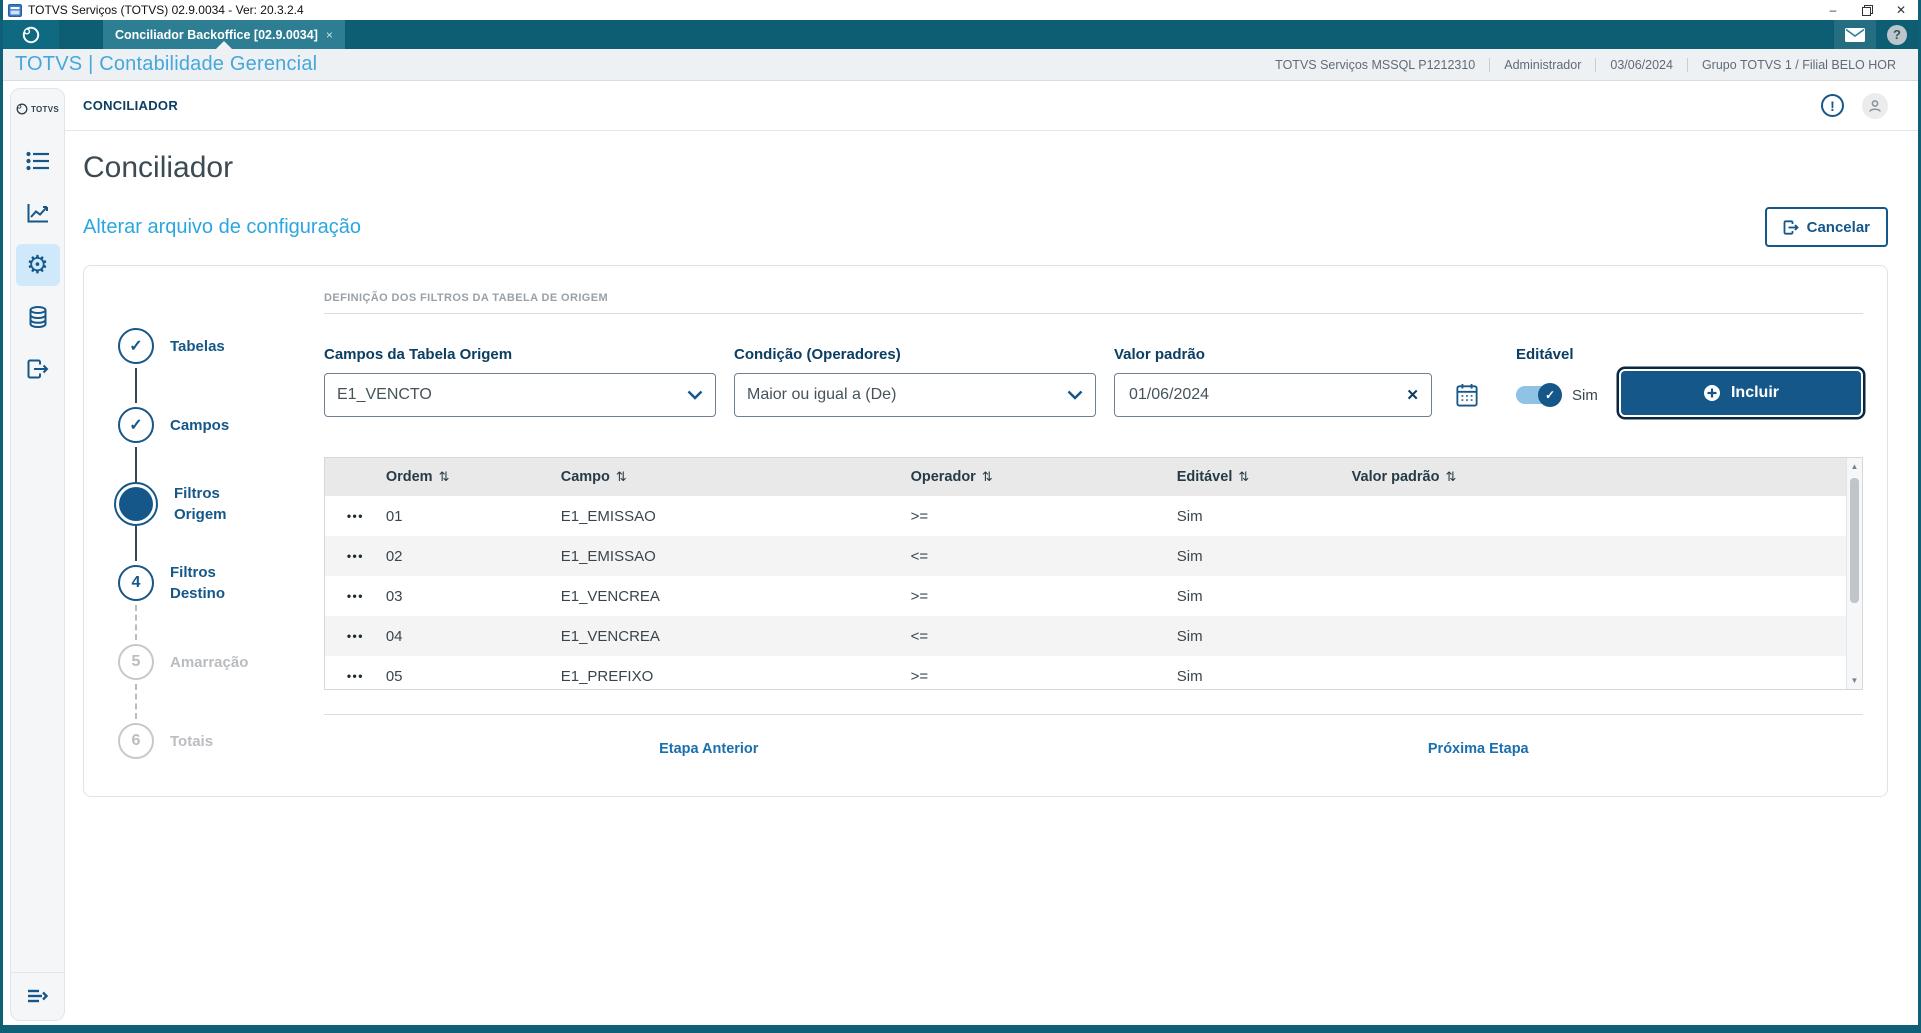 The height and width of the screenshot is (1033, 1921). Describe the element at coordinates (394, 516) in the screenshot. I see `cell-ordem: 01` at that location.